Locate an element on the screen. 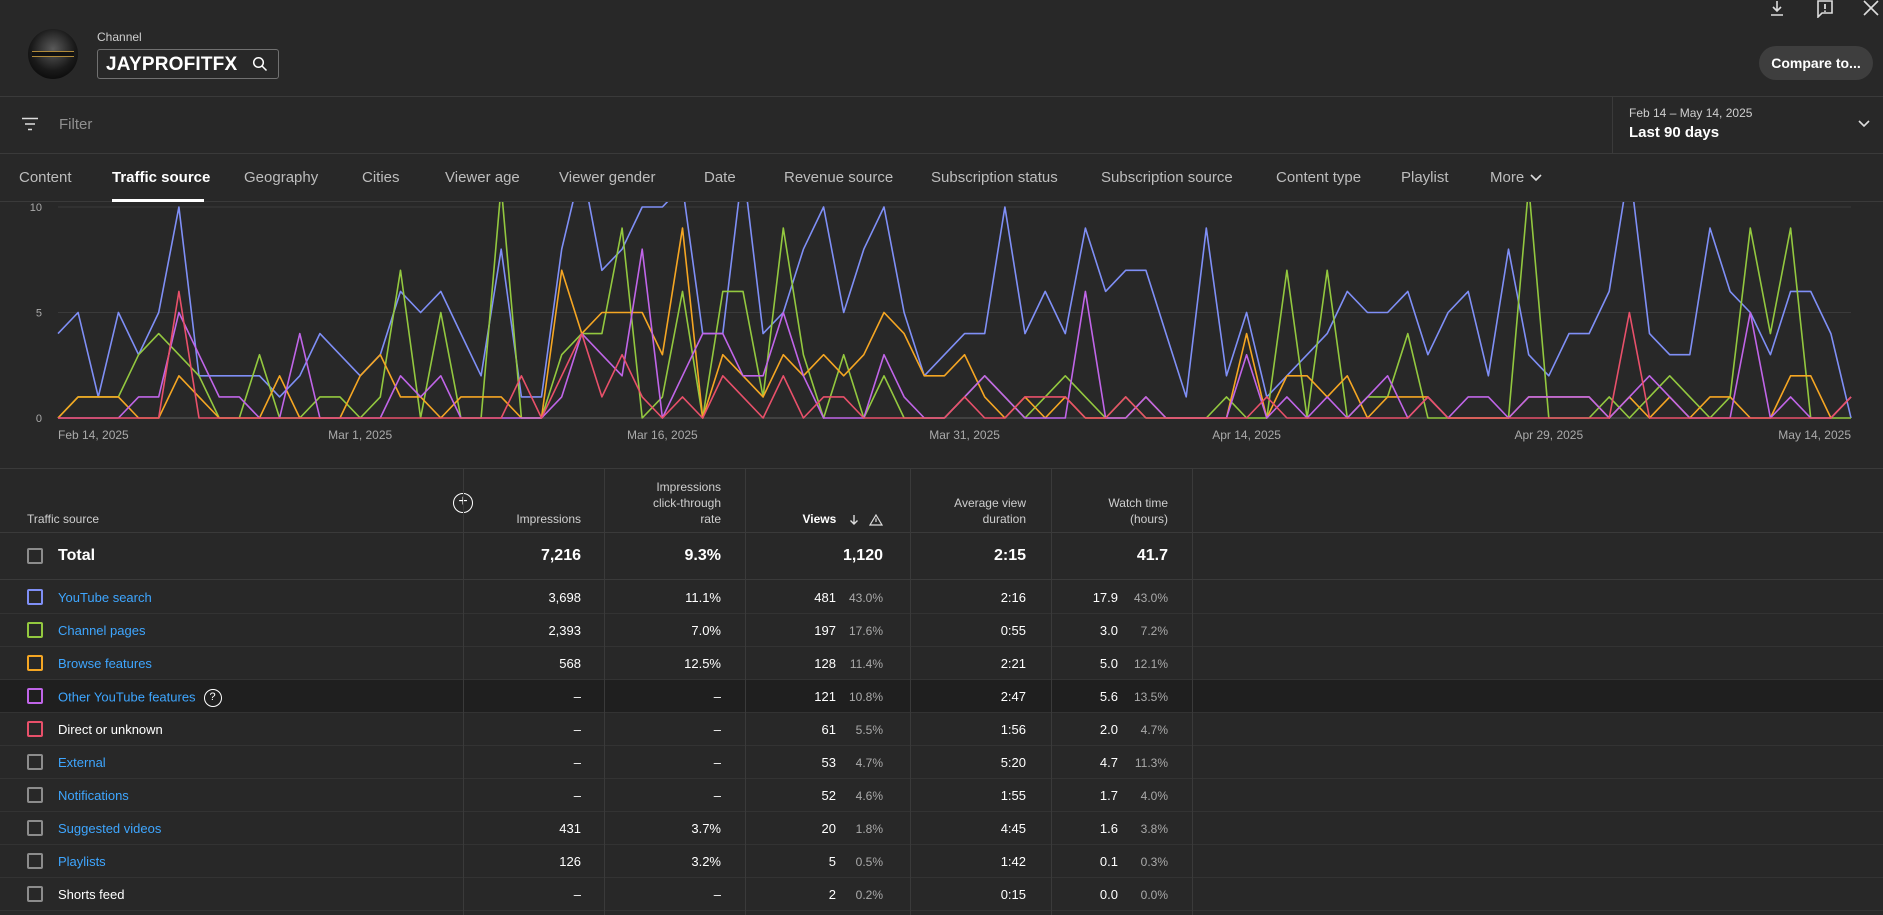 Image resolution: width=1883 pixels, height=915 pixels. close-icon is located at coordinates (1871, 9).